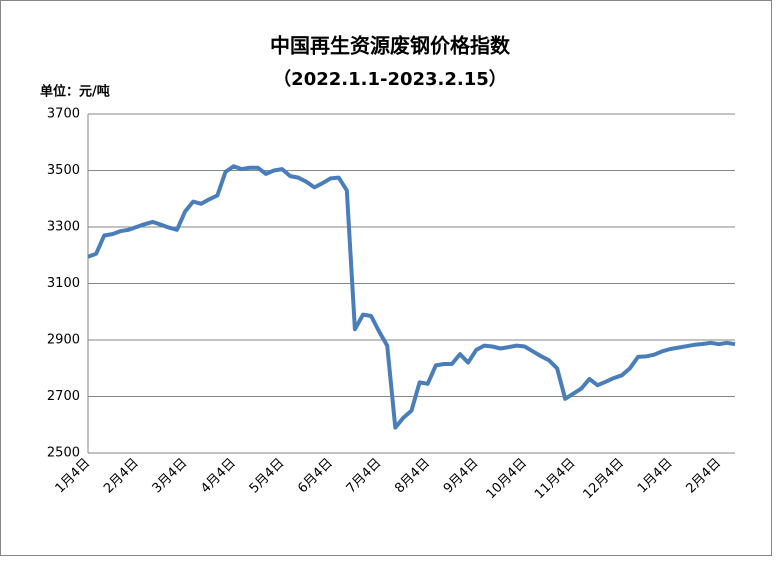  Describe the element at coordinates (390, 46) in the screenshot. I see `chart-title: 中国再生资源废钢价格指数` at that location.